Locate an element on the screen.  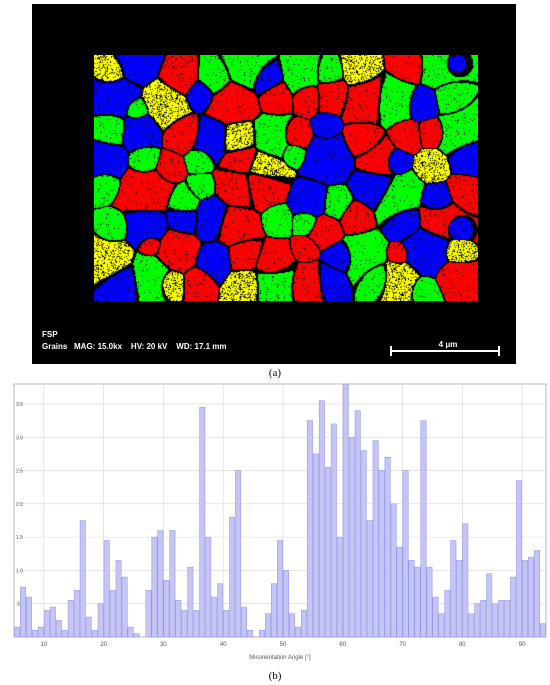
sem-info-line1: FSP is located at coordinates (50, 334).